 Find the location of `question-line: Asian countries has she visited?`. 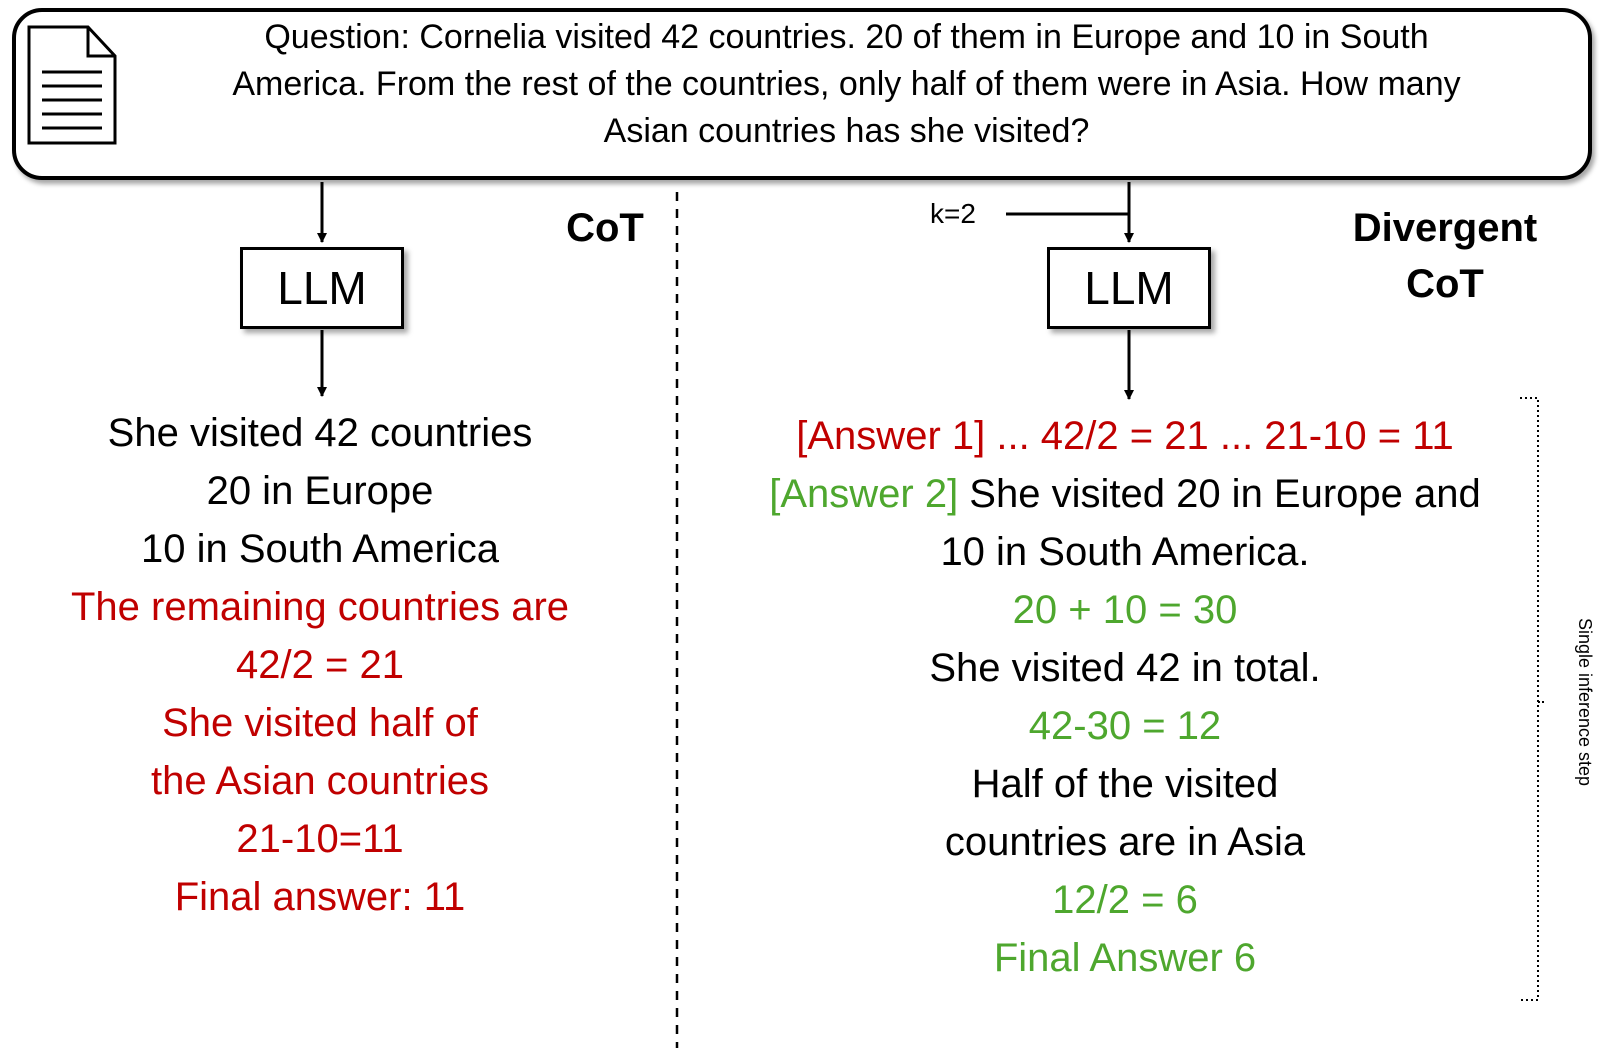

question-line: Asian countries has she visited? is located at coordinates (846, 131).